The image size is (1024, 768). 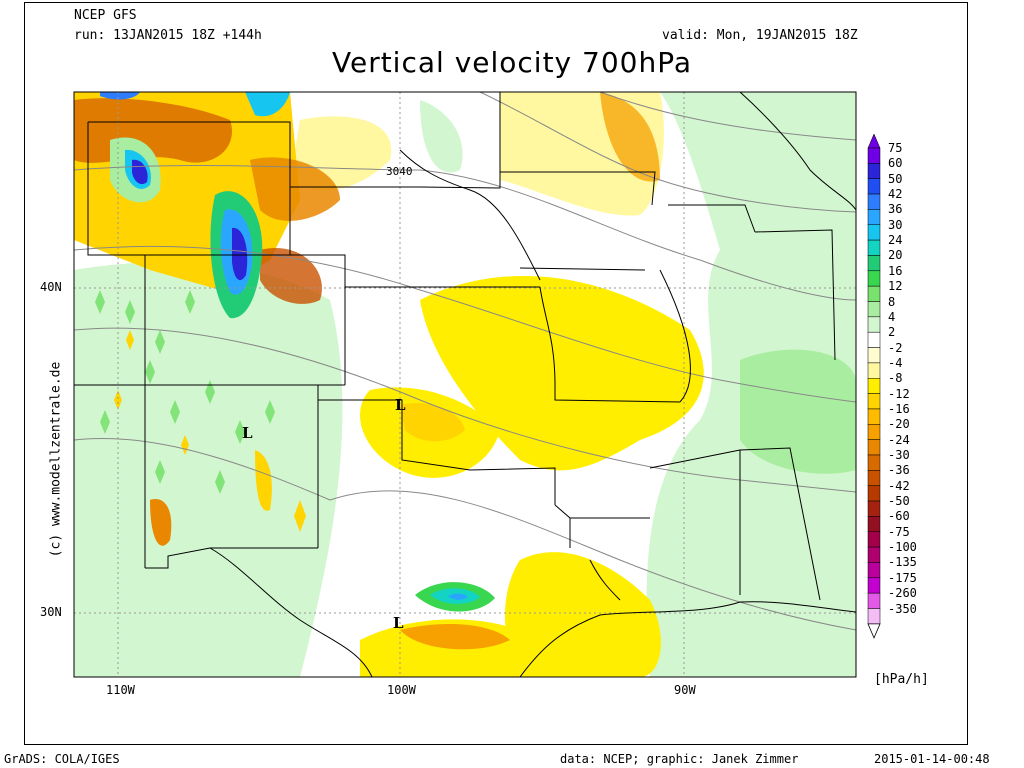 What do you see at coordinates (895, 378) in the screenshot?
I see `colorbar-level-label: -8` at bounding box center [895, 378].